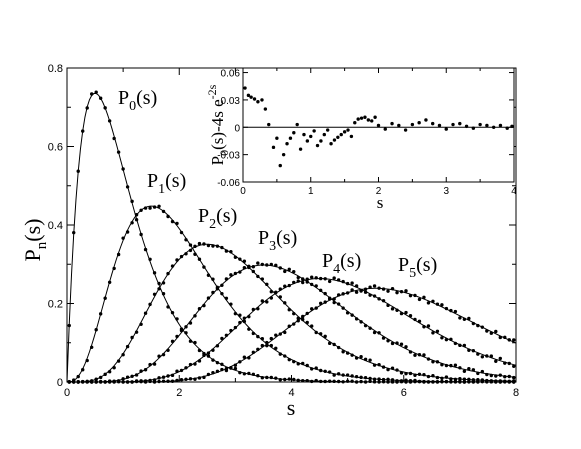  What do you see at coordinates (228, 156) in the screenshot?
I see `inset-y-tick-label: -0.03` at bounding box center [228, 156].